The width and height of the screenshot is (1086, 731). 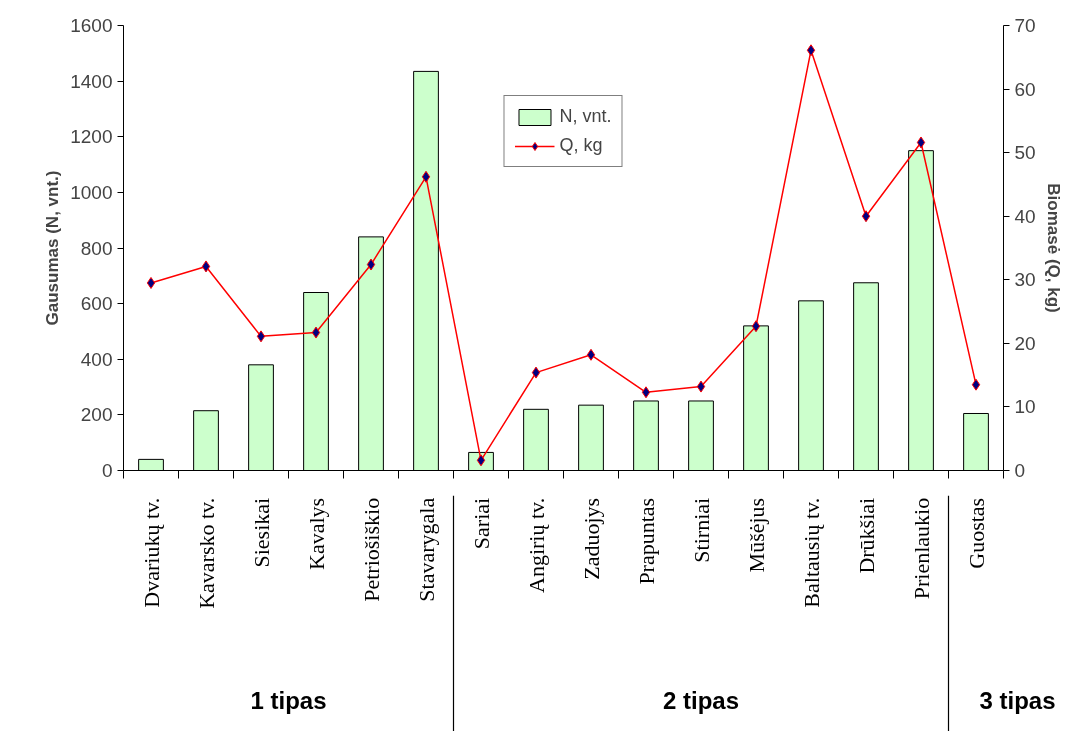 I want to click on x-tick-label: Dvariukų tv., so click(x=151, y=552).